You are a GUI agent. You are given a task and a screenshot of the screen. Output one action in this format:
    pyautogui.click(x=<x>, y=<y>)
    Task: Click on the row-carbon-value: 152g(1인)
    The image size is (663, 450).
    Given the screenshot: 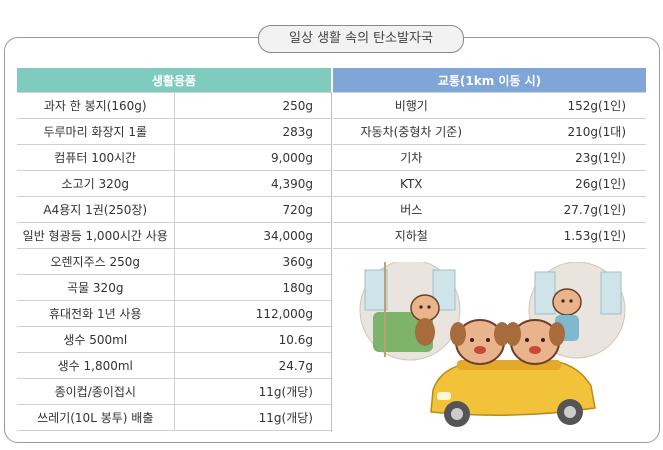 What is the action you would take?
    pyautogui.click(x=567, y=105)
    